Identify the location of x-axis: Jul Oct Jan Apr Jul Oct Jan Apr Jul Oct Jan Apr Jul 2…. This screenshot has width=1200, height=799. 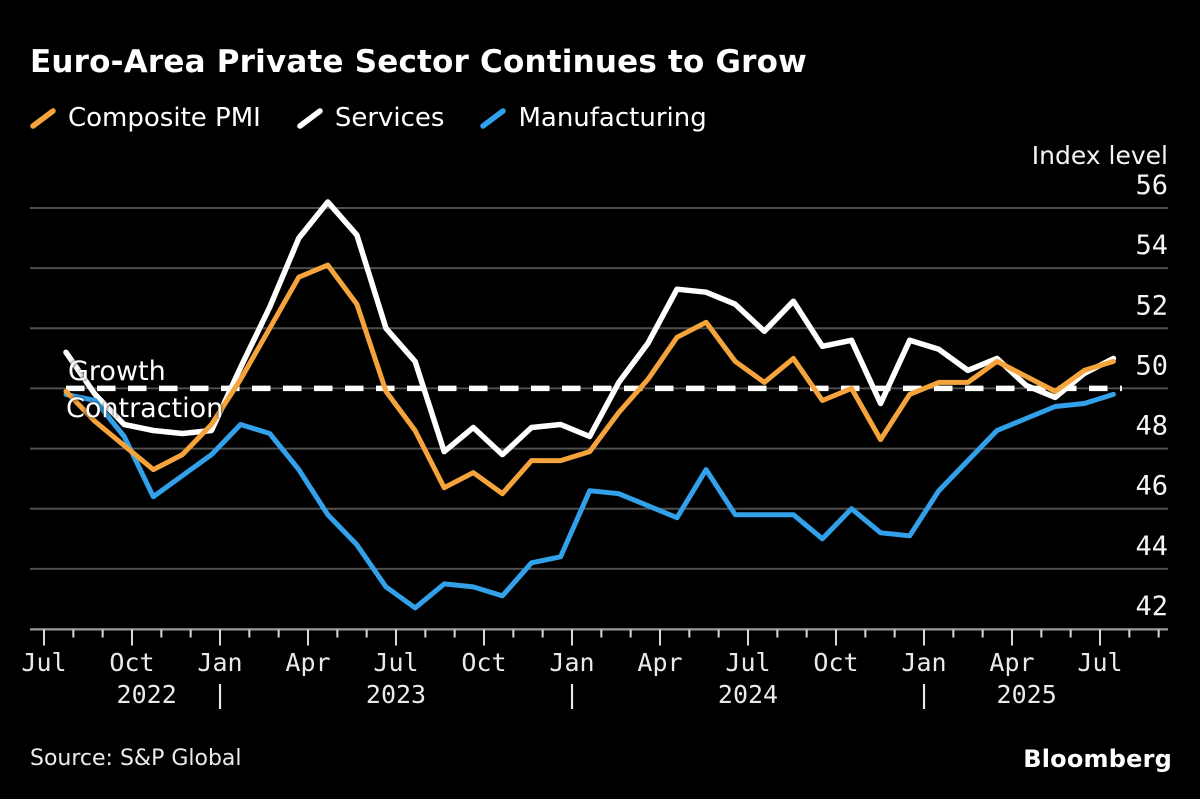
(594, 668).